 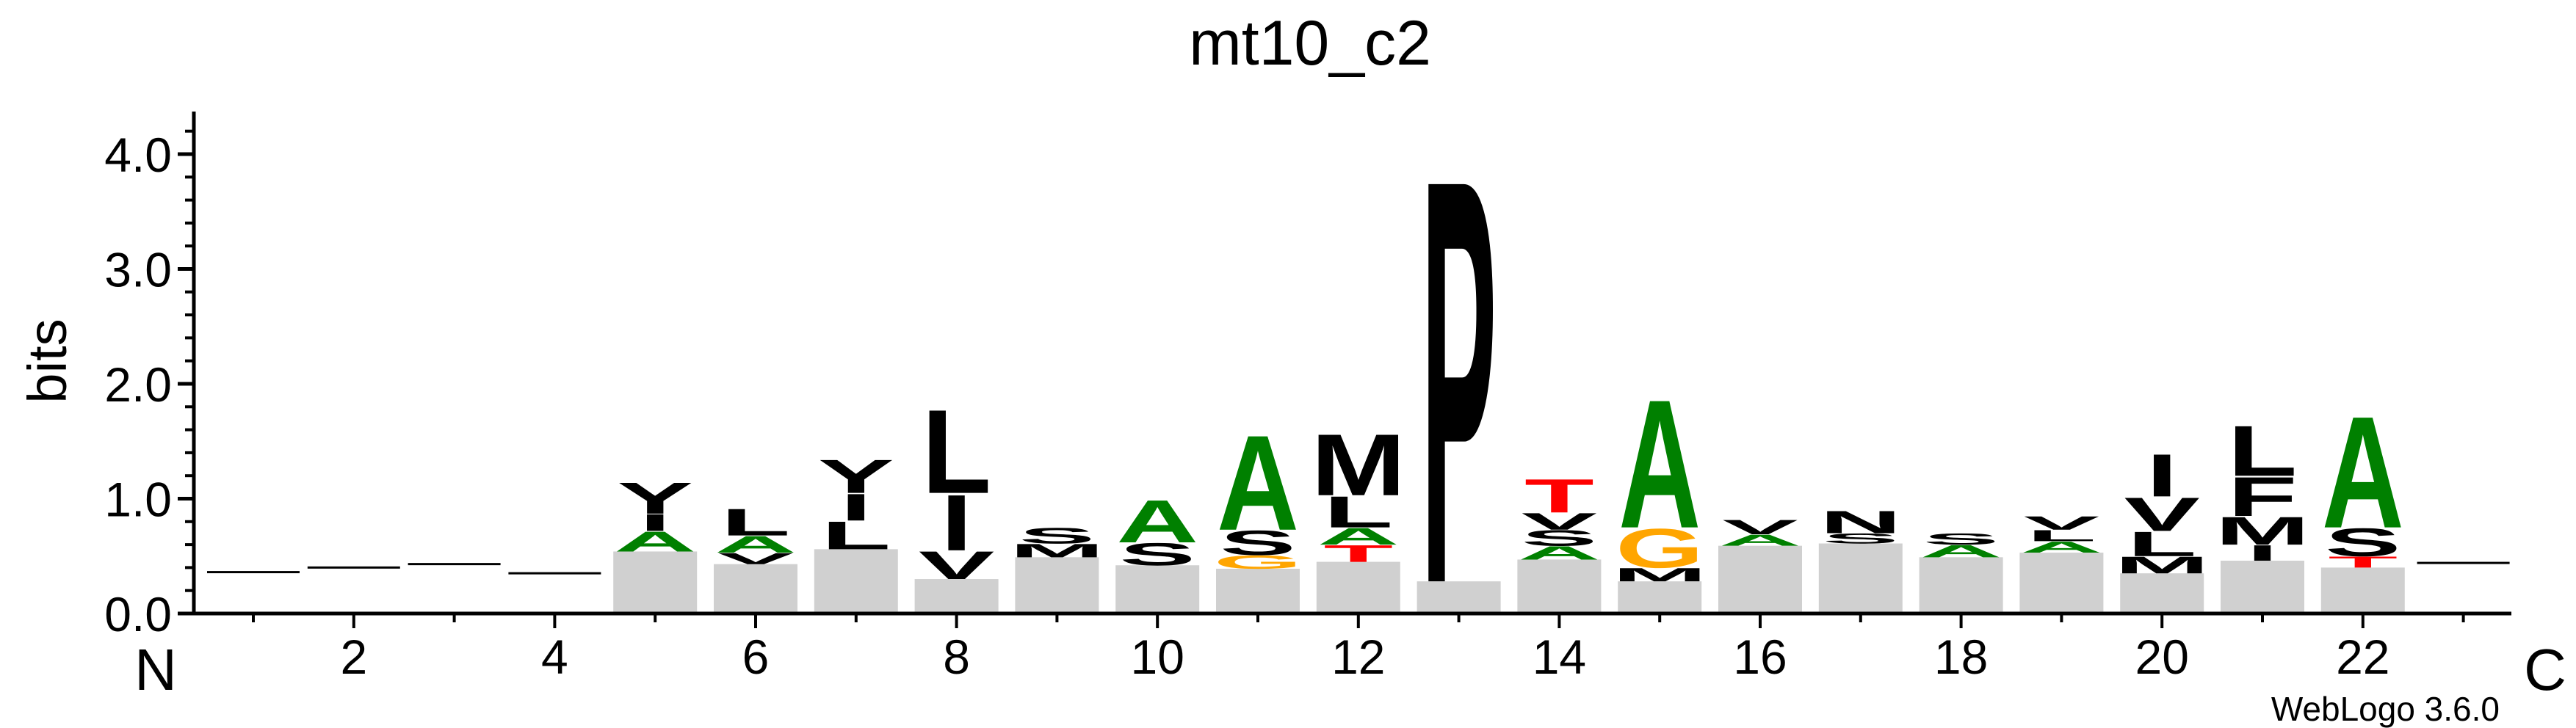 I want to click on y-axis-ticks: 0.0 1.0 2.0 3.0 4.0, so click(x=149, y=385).